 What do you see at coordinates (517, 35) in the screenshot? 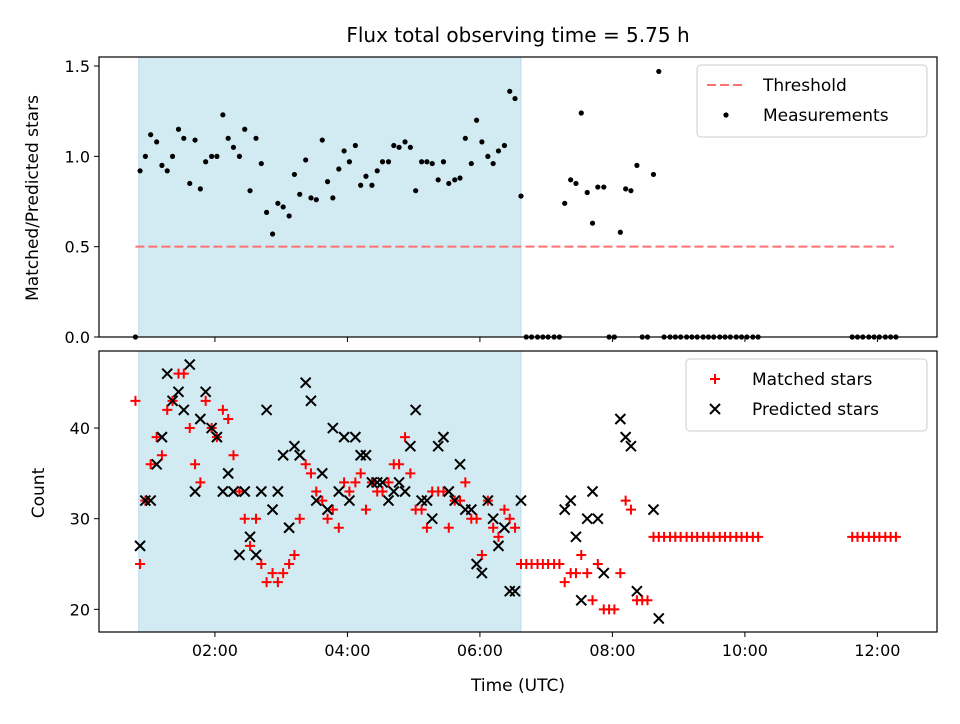
I see `chart-title: Flux total observing time = 5.75 h` at bounding box center [517, 35].